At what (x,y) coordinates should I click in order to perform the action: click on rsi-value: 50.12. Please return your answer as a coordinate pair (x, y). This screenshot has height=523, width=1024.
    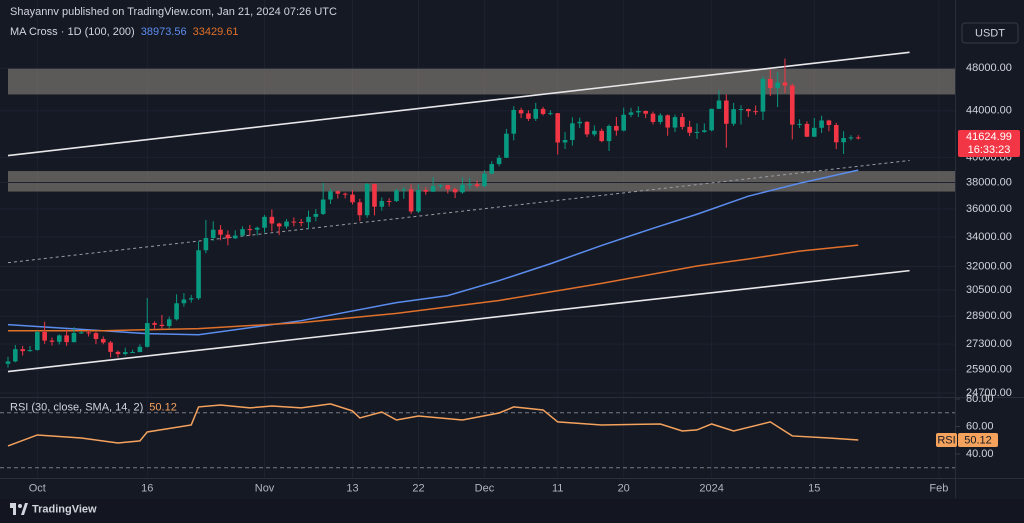
    Looking at the image, I should click on (978, 440).